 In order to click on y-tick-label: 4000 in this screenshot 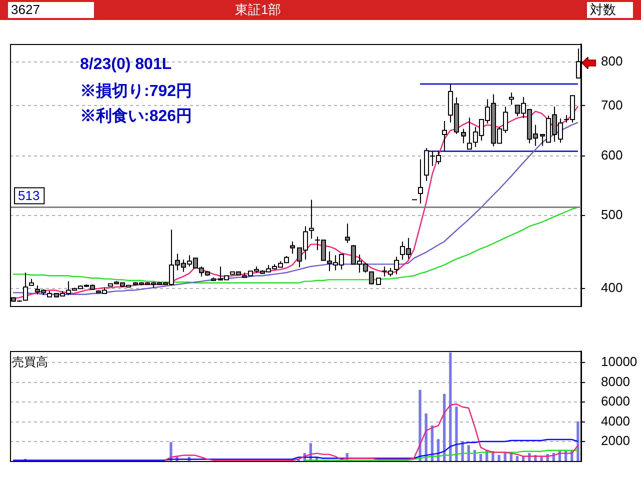, I will do `click(615, 420)`.